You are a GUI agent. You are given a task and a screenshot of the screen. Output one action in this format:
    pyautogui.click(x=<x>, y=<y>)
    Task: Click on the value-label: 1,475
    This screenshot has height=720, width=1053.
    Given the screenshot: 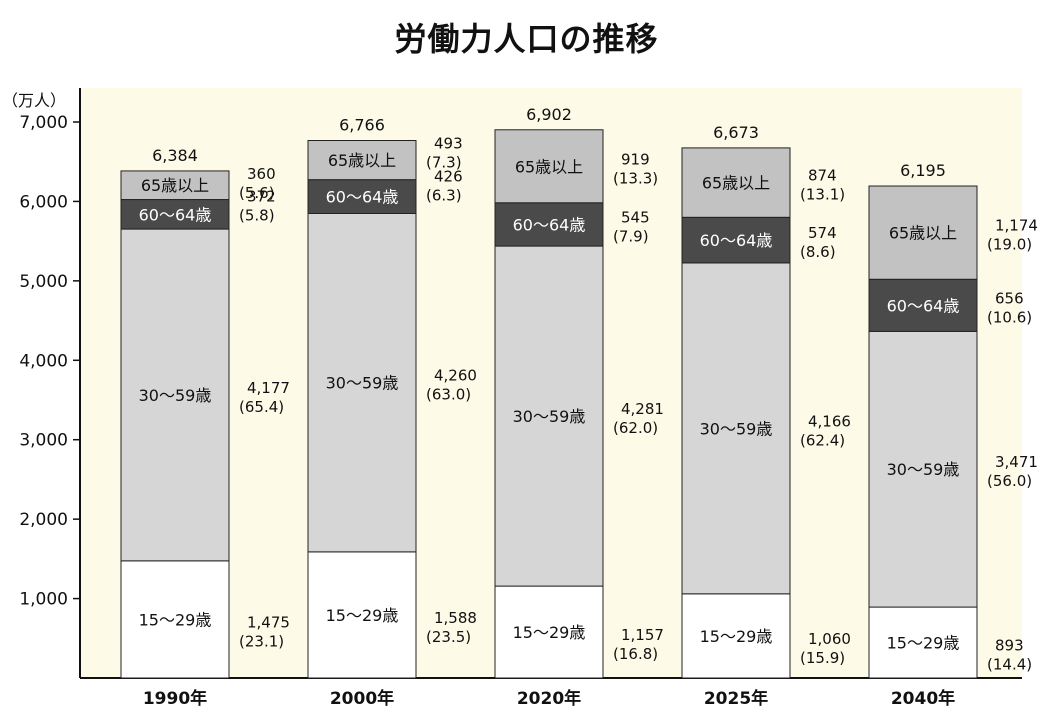 What is the action you would take?
    pyautogui.click(x=268, y=622)
    